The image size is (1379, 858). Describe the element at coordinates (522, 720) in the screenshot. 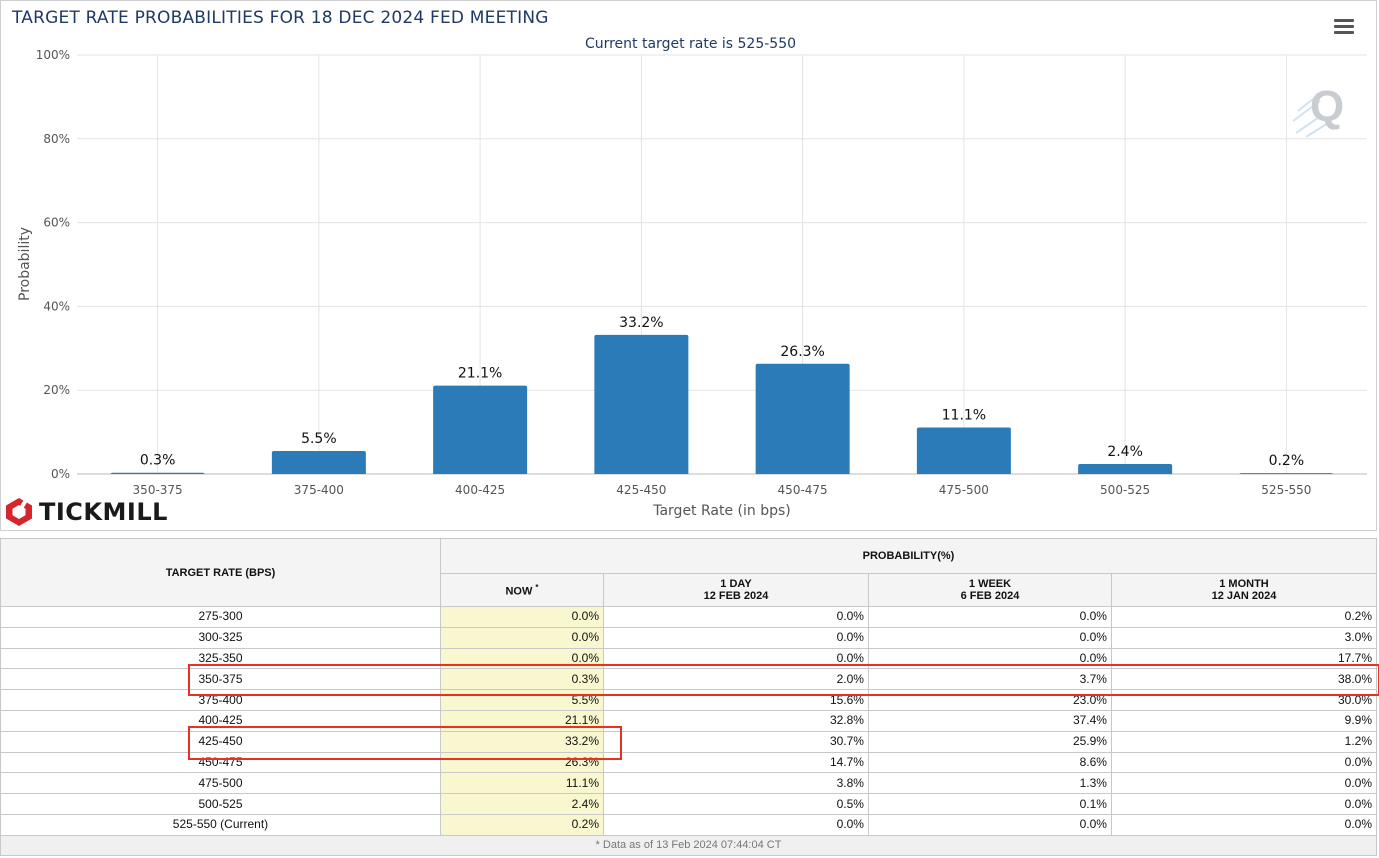

I see `now-cell: 21.1%` at that location.